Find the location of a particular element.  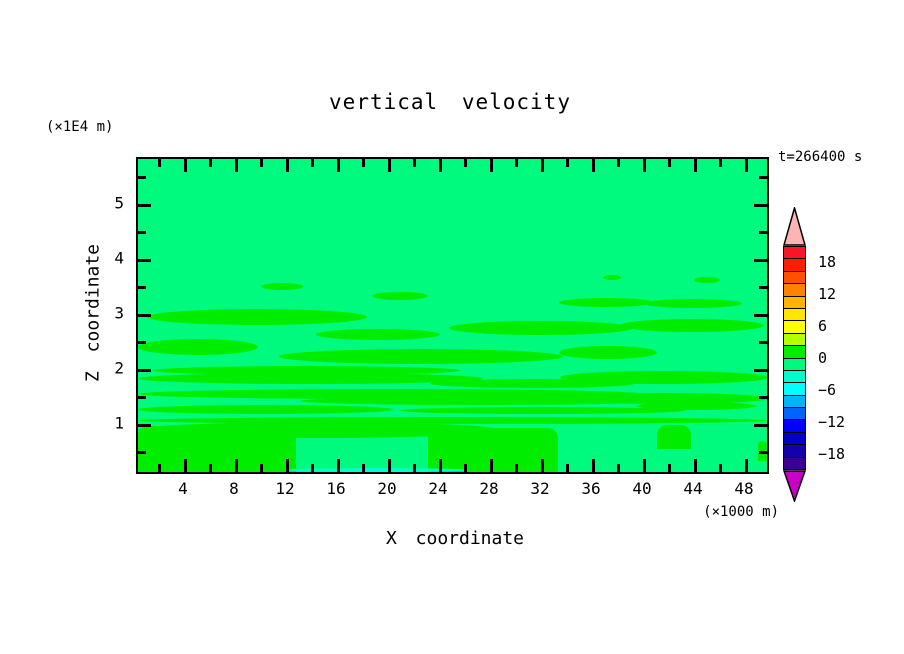

x-tick-label: 36 is located at coordinates (591, 488).